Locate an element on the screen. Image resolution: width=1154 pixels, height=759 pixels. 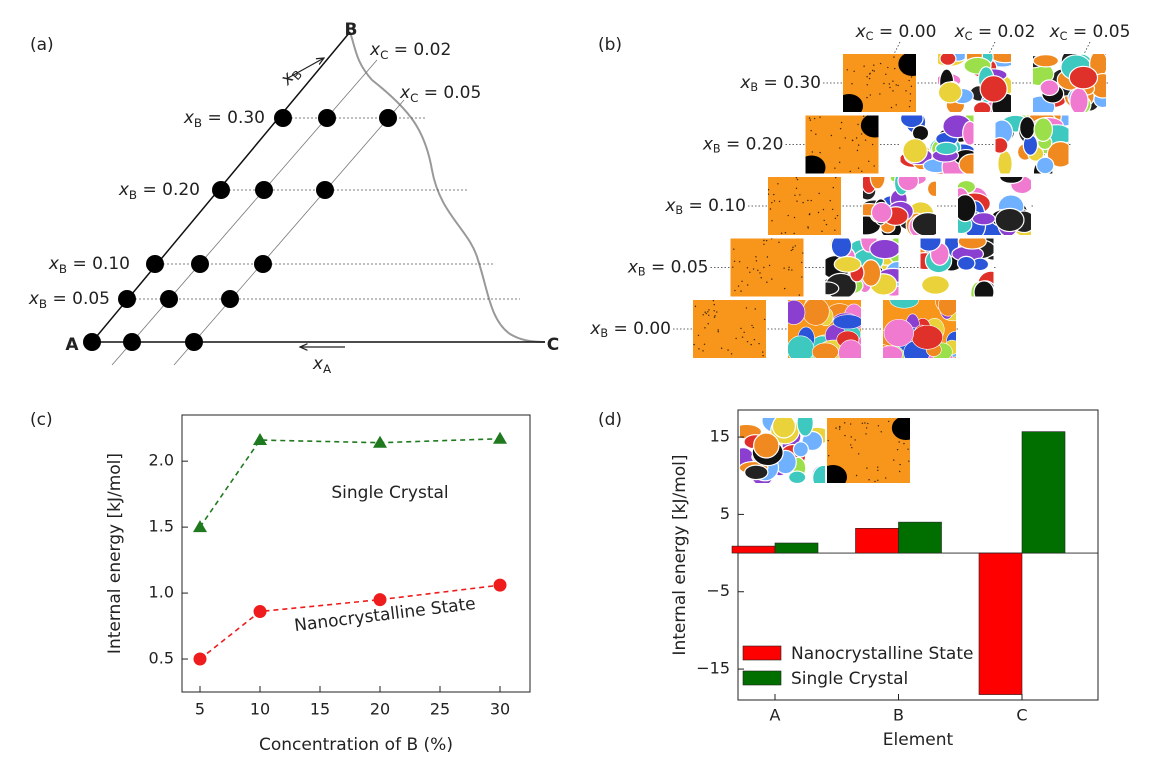
y-tick-label: 2.0 is located at coordinates (161, 460).